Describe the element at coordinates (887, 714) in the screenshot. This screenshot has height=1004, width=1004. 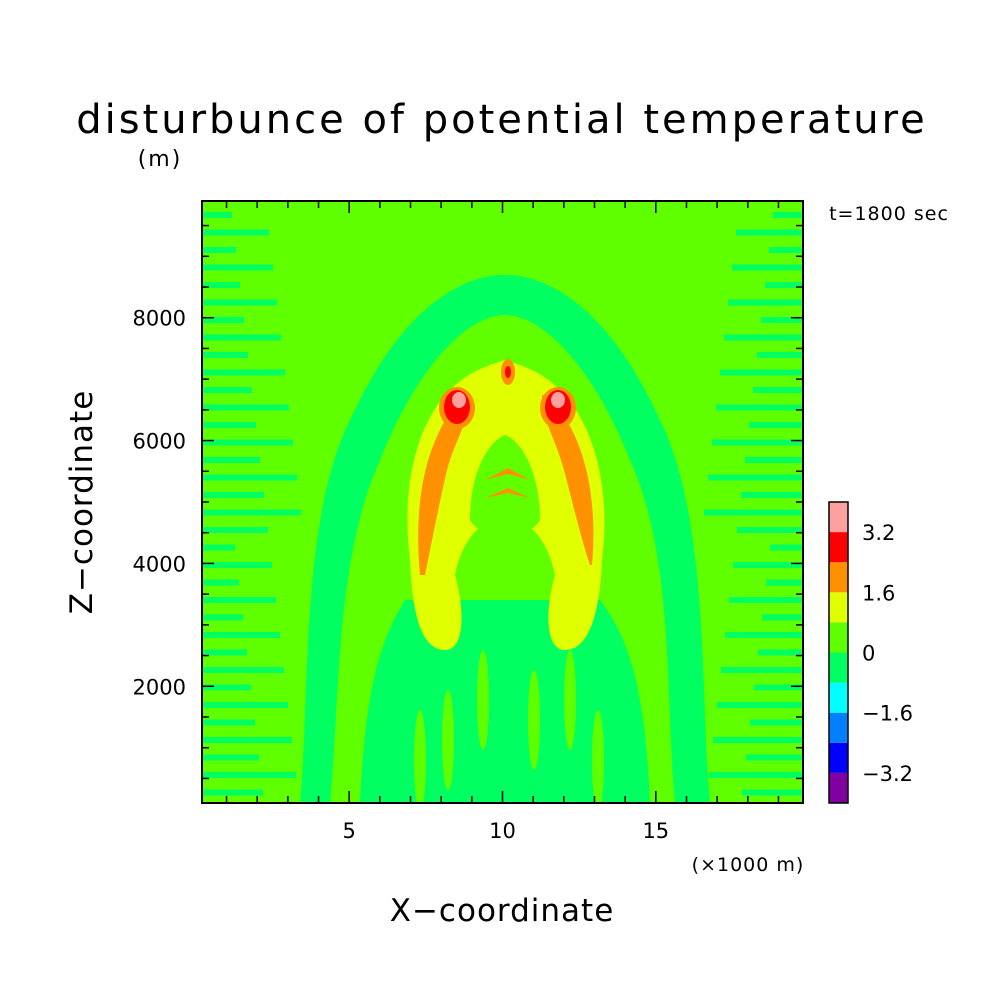
I see `colorbar-label: −1.6` at that location.